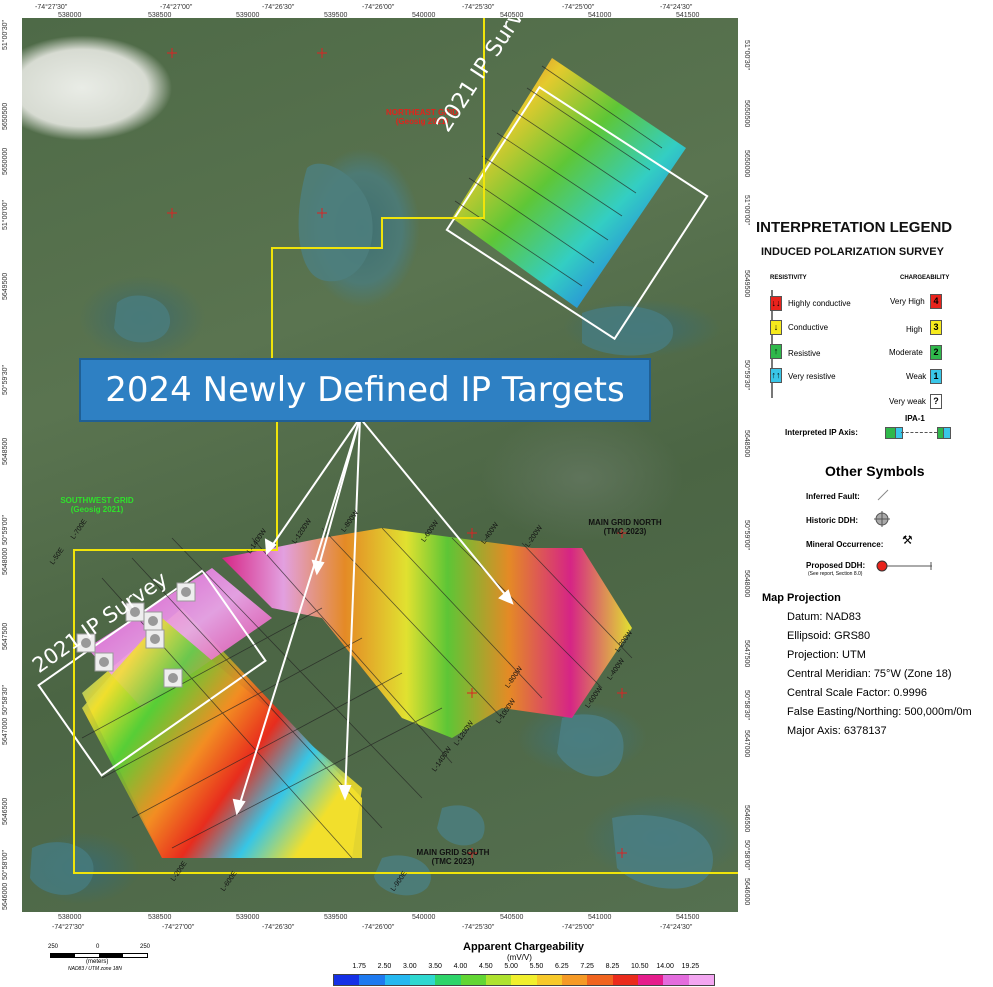  I want to click on colorbar-value: 10.50, so click(640, 966).